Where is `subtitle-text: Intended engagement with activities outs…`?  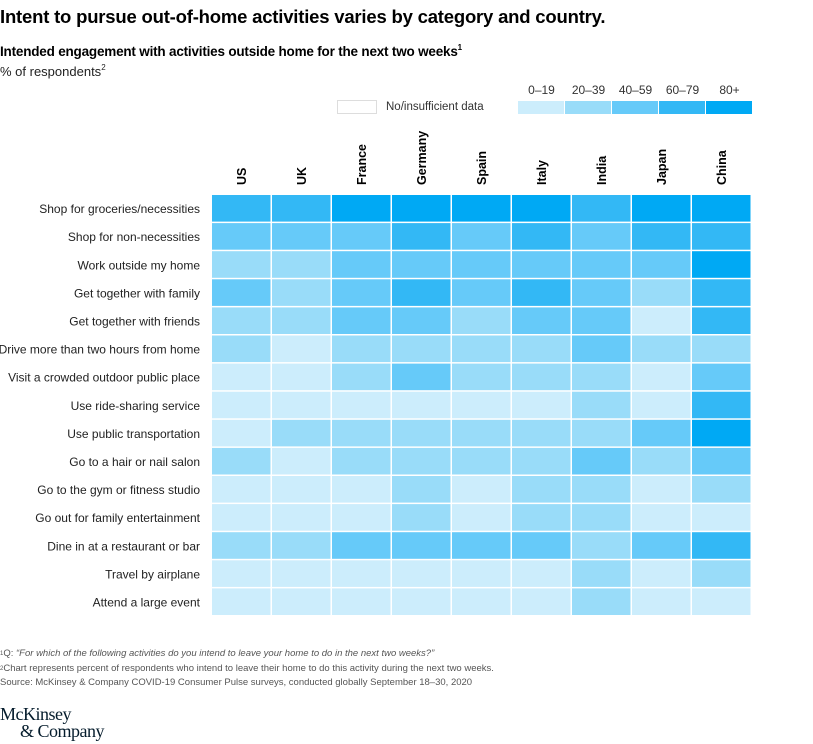 subtitle-text: Intended engagement with activities outs… is located at coordinates (229, 51).